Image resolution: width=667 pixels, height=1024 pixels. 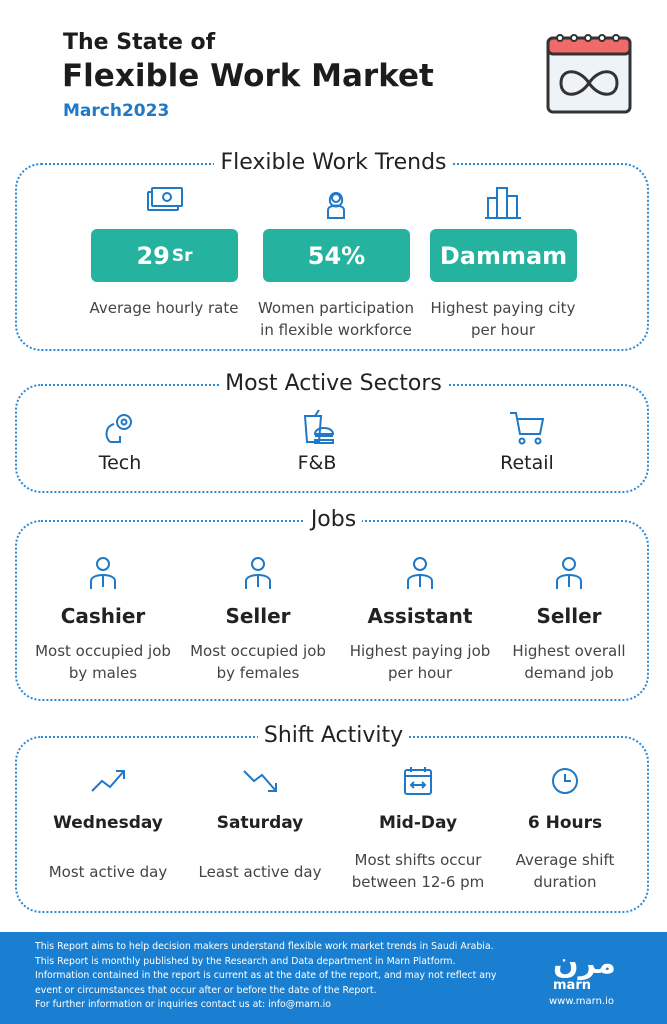 What do you see at coordinates (103, 662) in the screenshot?
I see `caption: Most occupied job by males` at bounding box center [103, 662].